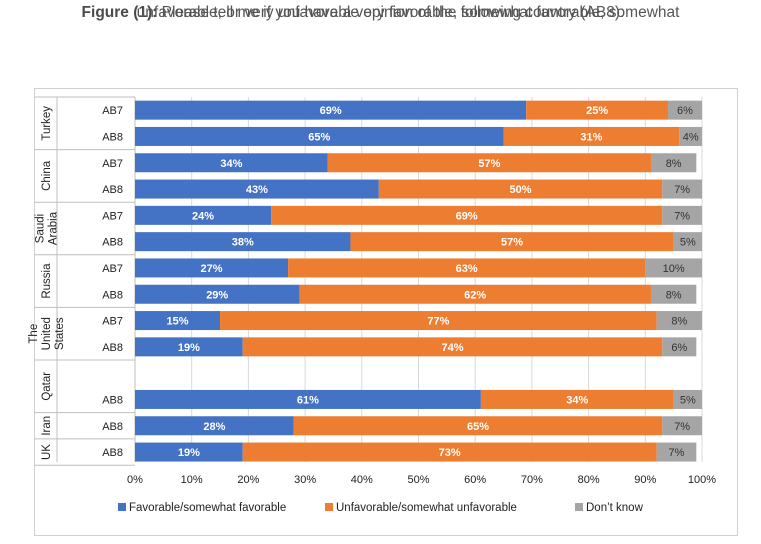  I want to click on country-label: SaudiArabia, so click(47, 228).